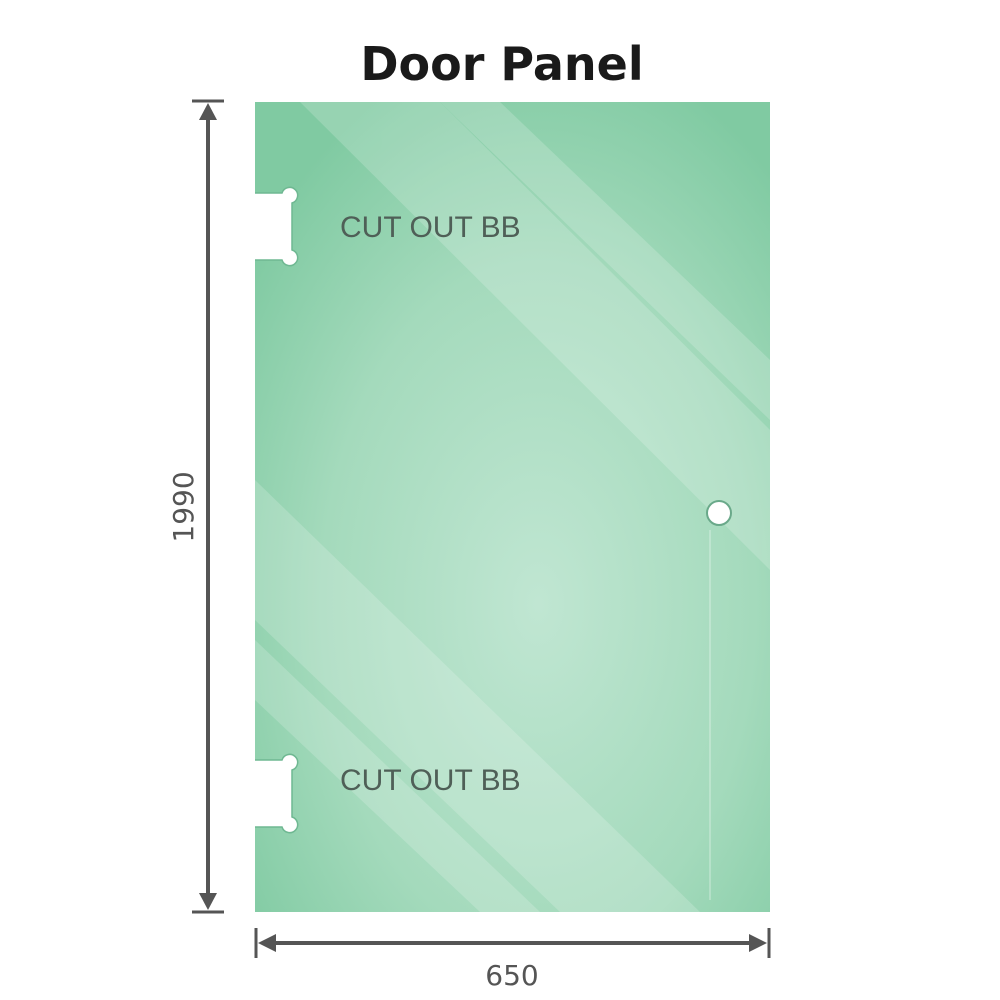 The height and width of the screenshot is (1000, 1000). I want to click on handle-hole, so click(719, 513).